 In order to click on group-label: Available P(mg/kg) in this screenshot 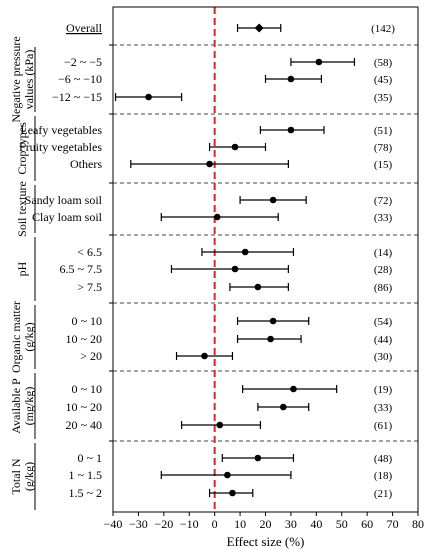, I will do `click(22, 406)`.